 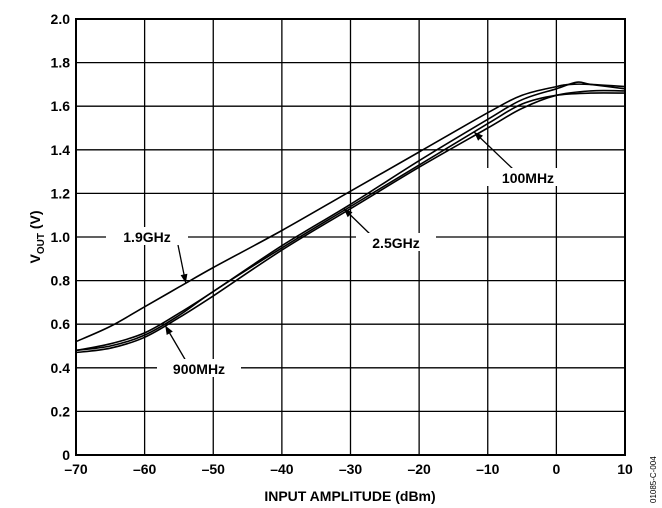 What do you see at coordinates (351, 469) in the screenshot?
I see `x-tick-label: –30` at bounding box center [351, 469].